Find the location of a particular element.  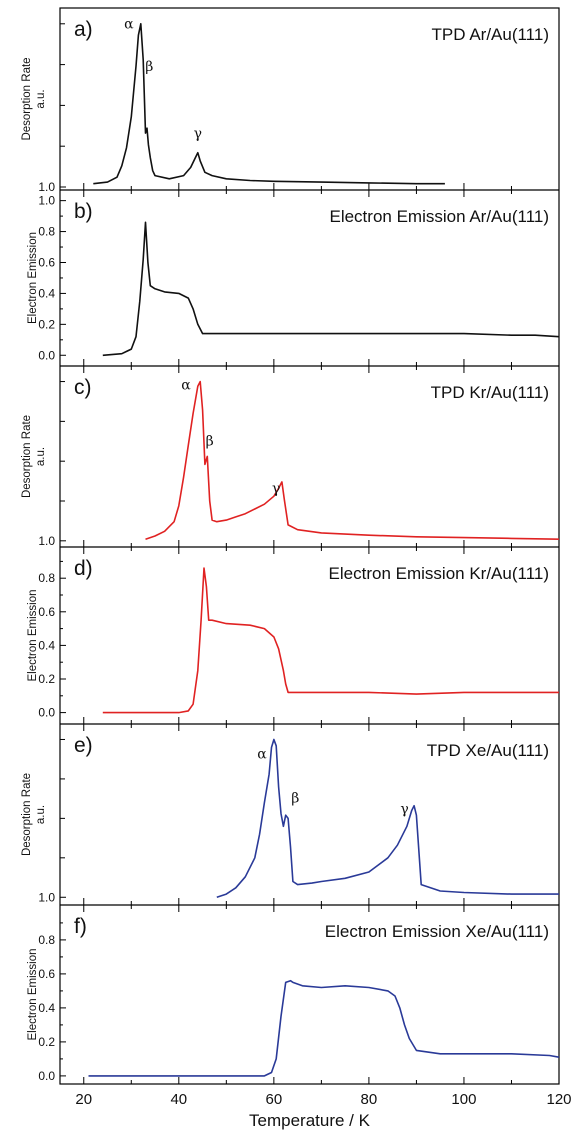

panel-title: TPD Ar/Au(111) is located at coordinates (490, 34).